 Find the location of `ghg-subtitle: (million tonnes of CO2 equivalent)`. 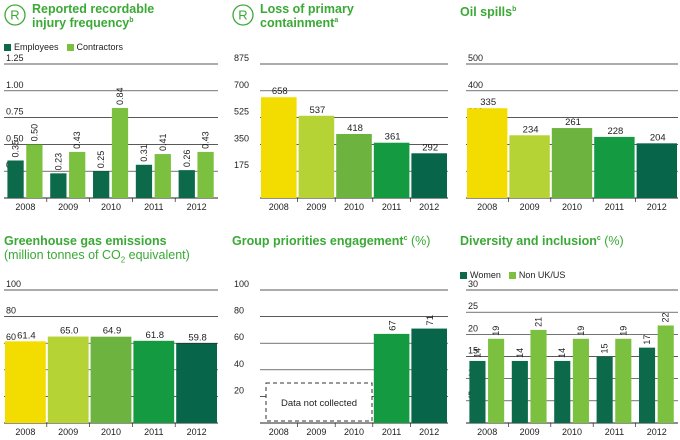

ghg-subtitle: (million tonnes of CO2 equivalent) is located at coordinates (97, 256).